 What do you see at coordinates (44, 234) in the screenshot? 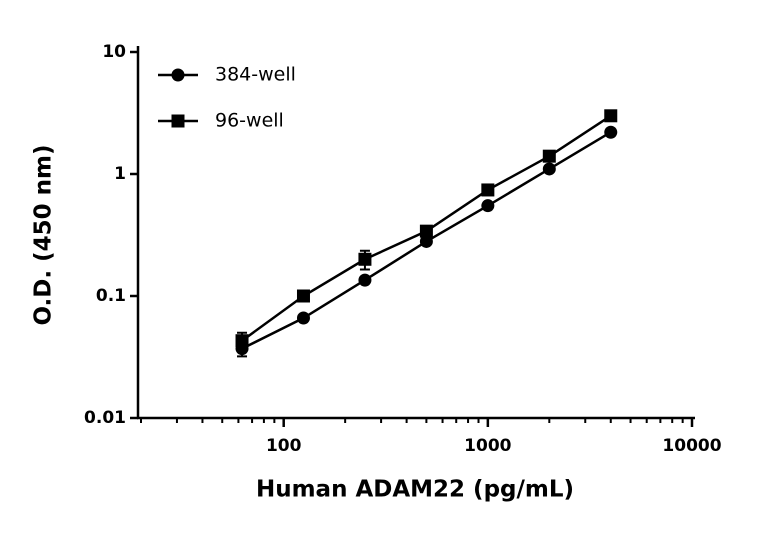
I see `y-axis-label: O.D. (450 nm)` at bounding box center [44, 234].